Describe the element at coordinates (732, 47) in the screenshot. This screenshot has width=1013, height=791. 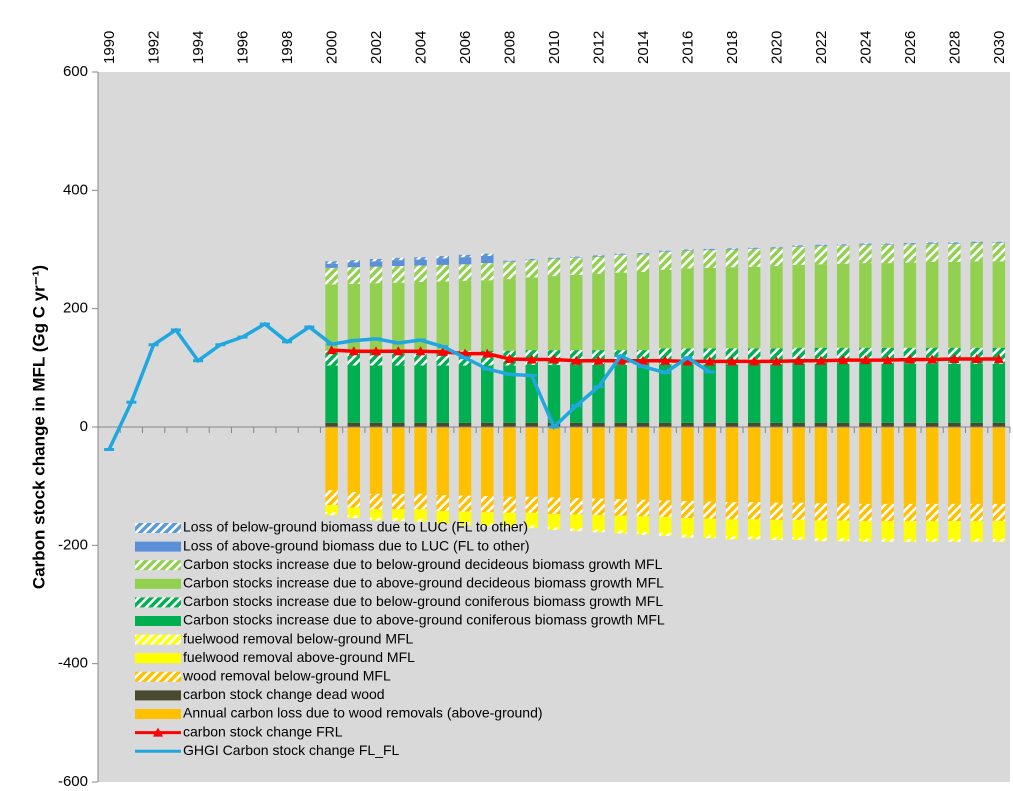
I see `x-tick-label: 2018` at that location.